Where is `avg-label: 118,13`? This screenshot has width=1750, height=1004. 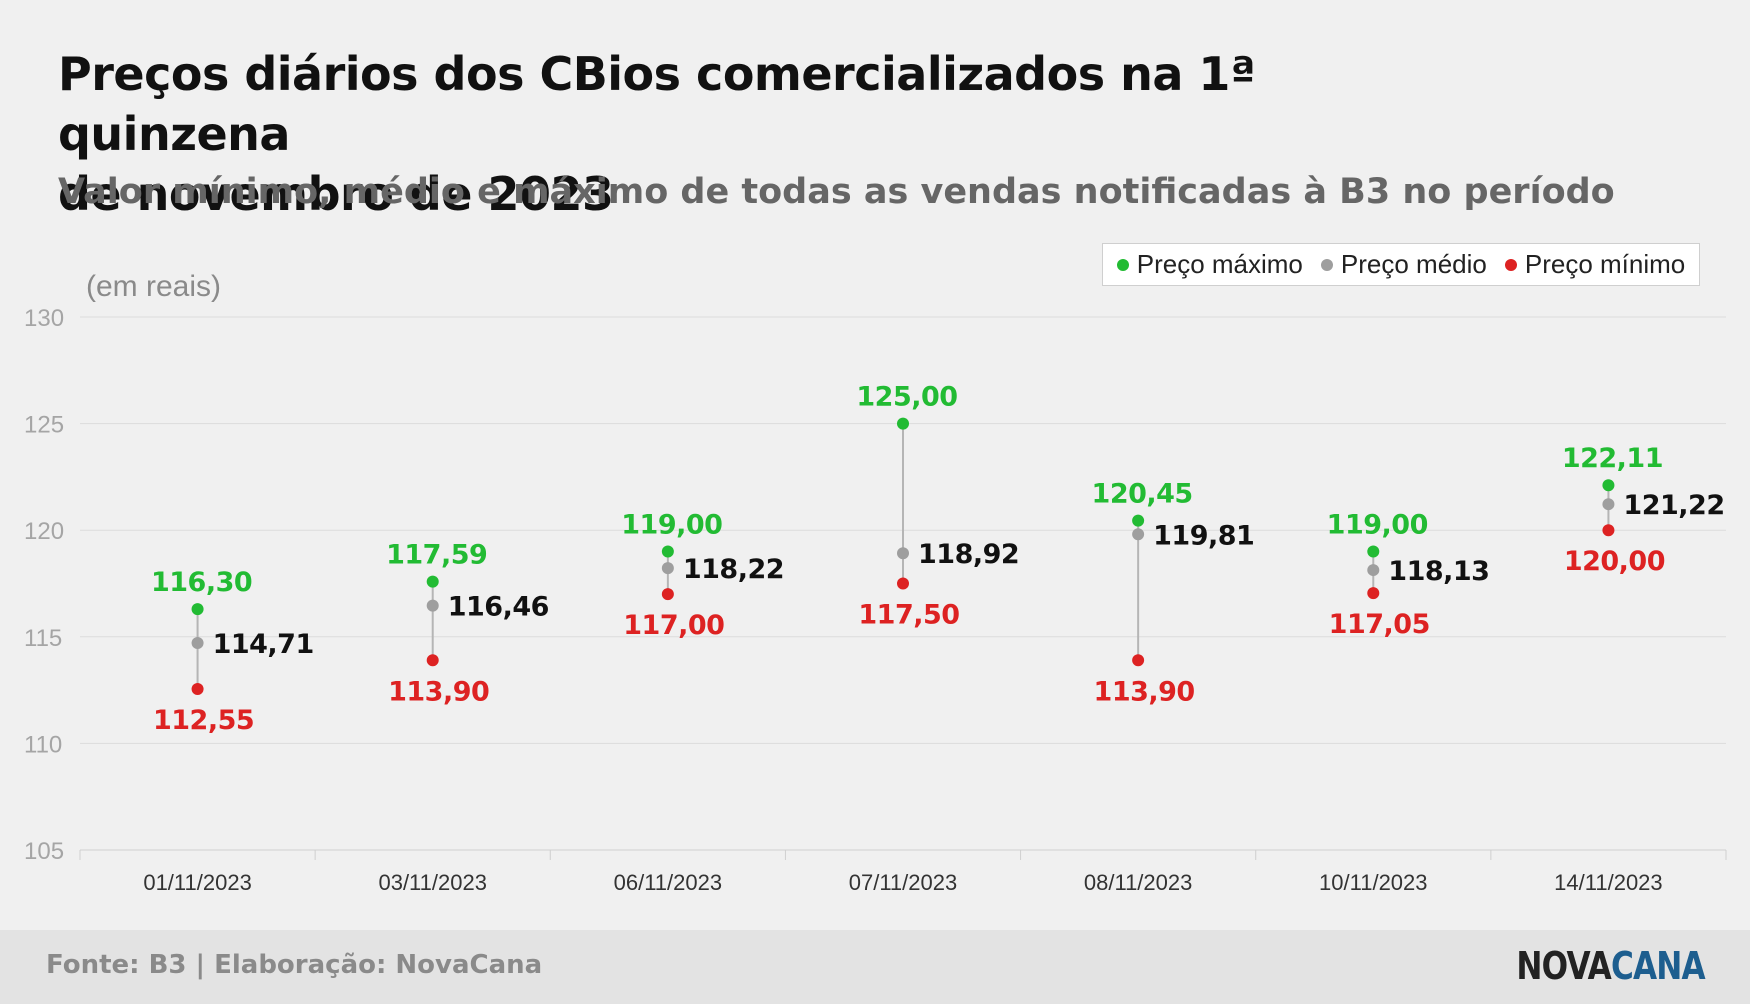
avg-label: 118,13 is located at coordinates (1438, 571).